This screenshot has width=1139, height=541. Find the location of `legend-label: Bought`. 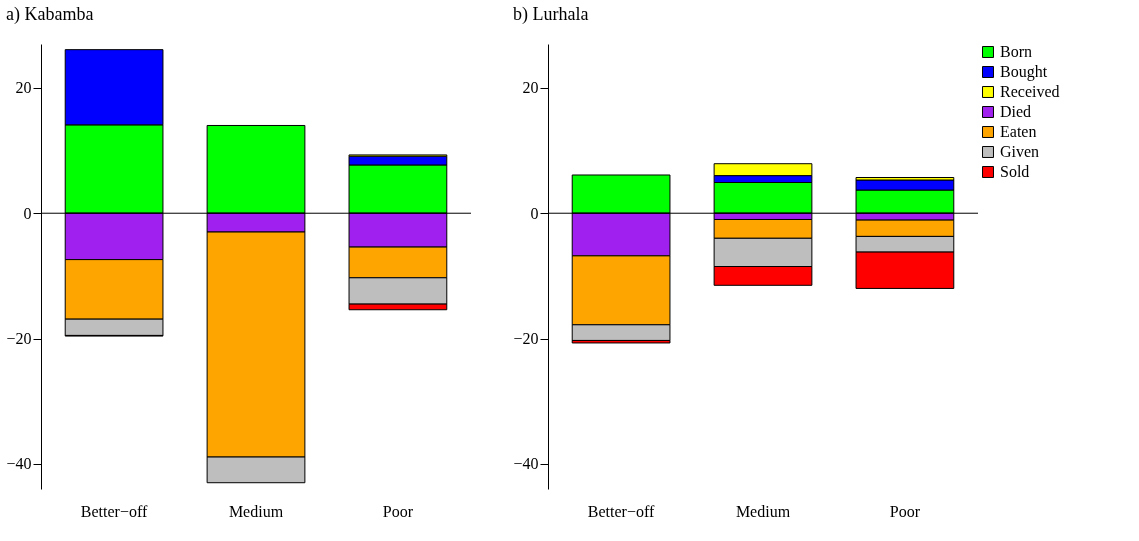

legend-label: Bought is located at coordinates (1024, 72).